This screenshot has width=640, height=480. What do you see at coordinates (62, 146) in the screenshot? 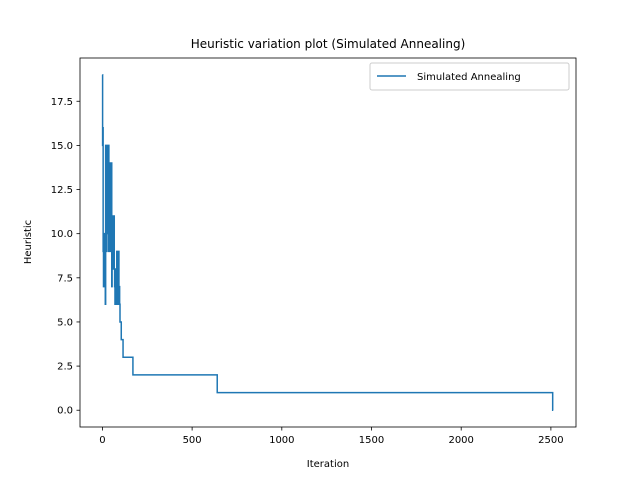
I see `y-tick-label: 15.0` at bounding box center [62, 146].